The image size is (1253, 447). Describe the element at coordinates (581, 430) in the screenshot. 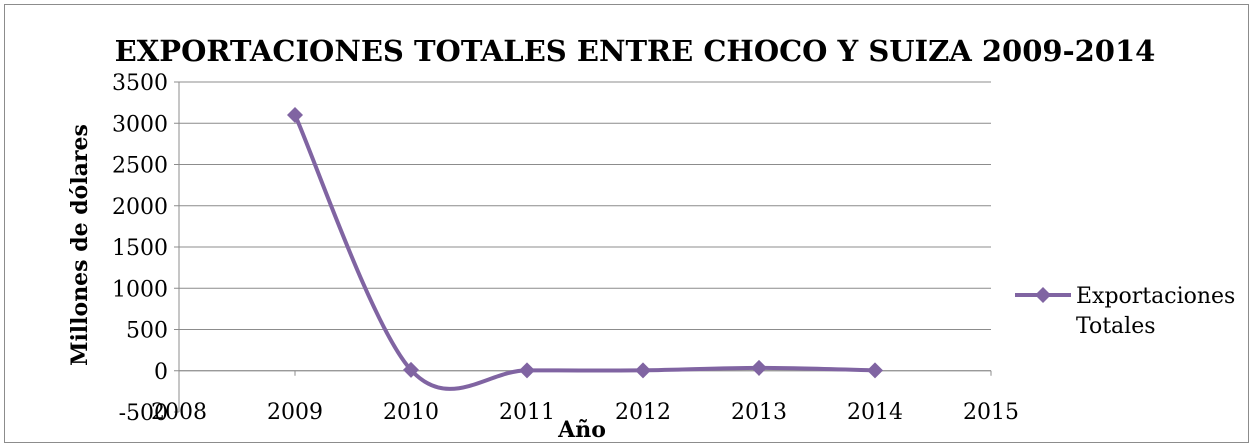

I see `x-axis-title: Año` at that location.